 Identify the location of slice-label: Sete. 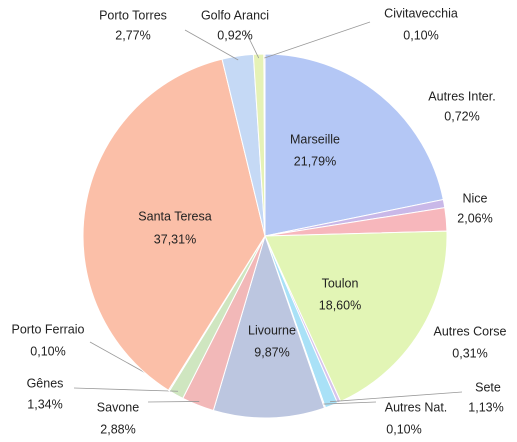
(488, 387).